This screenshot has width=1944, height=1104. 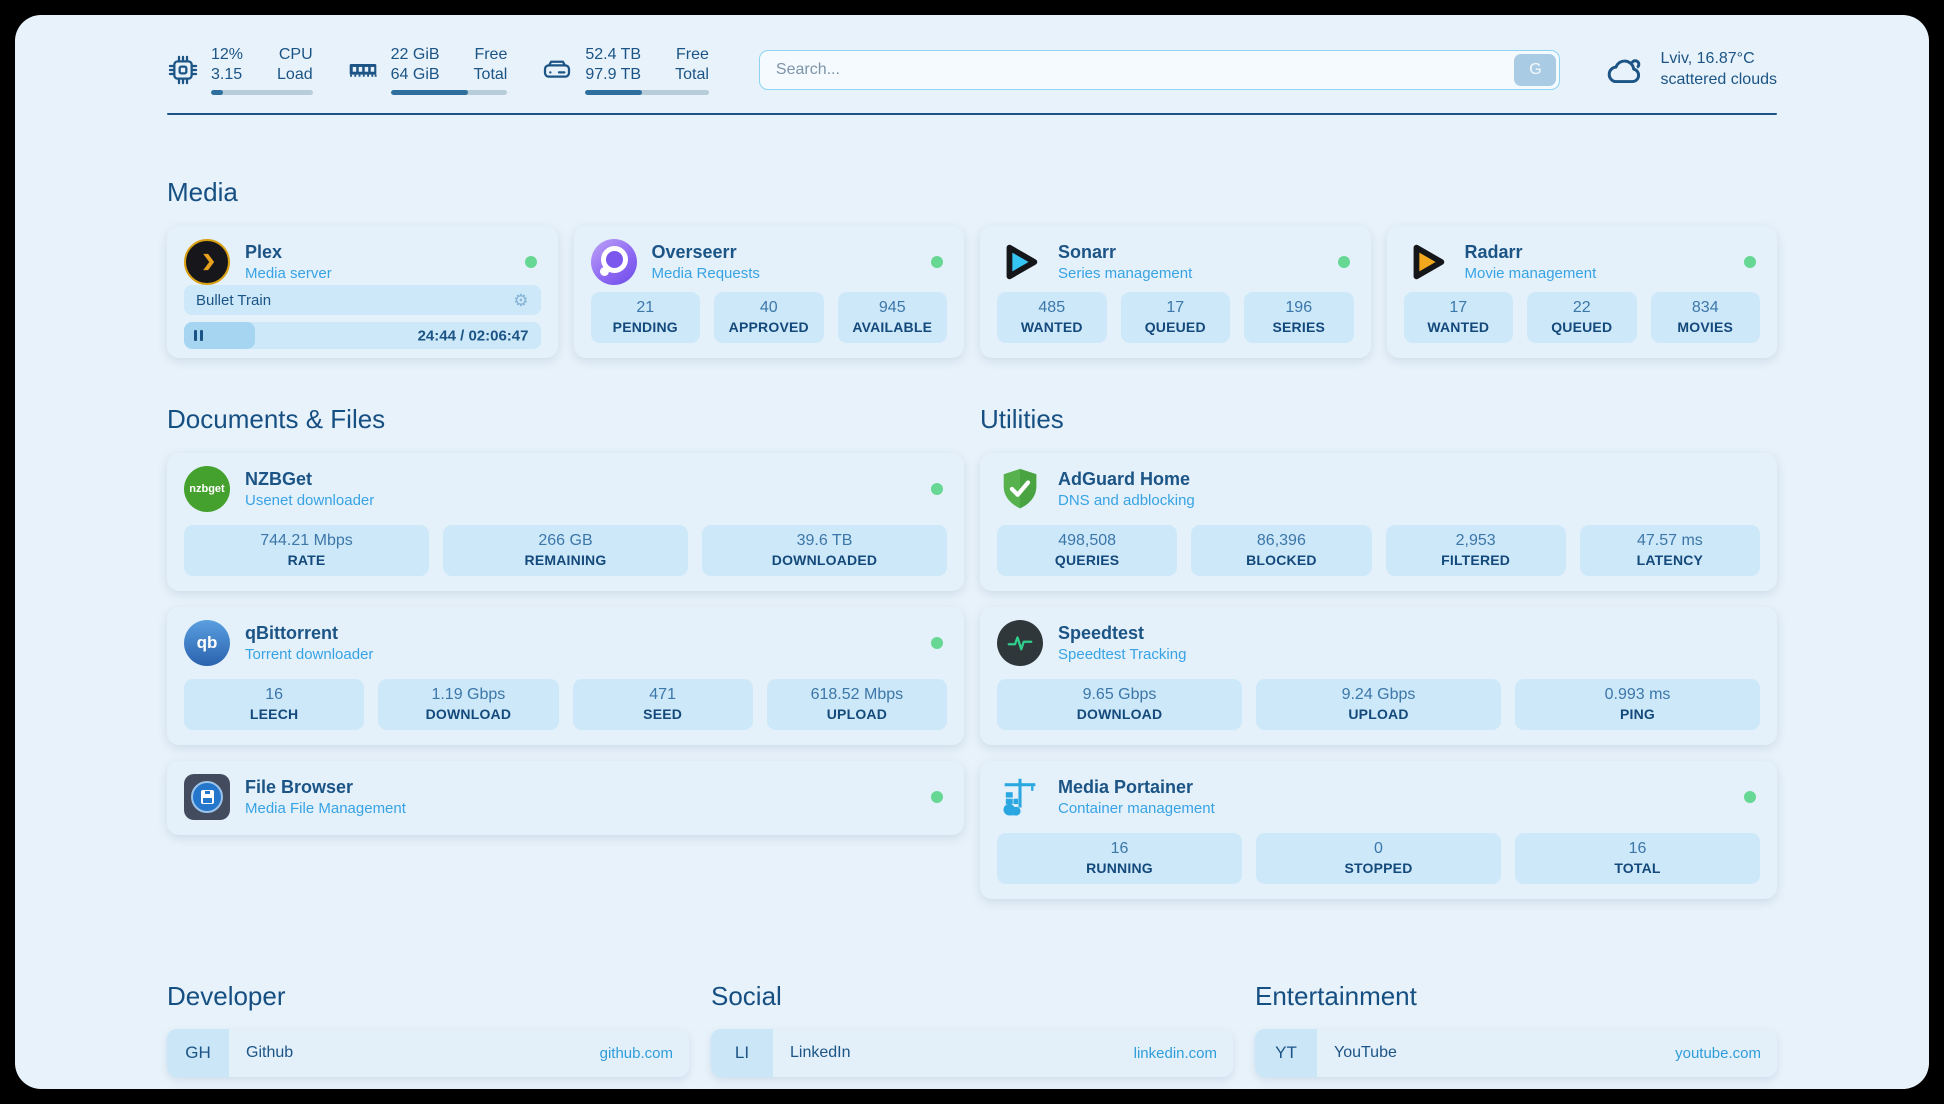 I want to click on portainer-icon, so click(x=1020, y=797).